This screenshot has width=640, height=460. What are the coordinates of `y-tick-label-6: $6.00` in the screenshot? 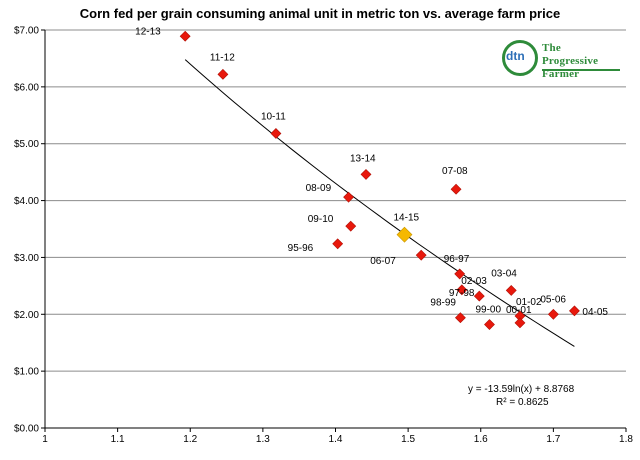 It's located at (26, 87).